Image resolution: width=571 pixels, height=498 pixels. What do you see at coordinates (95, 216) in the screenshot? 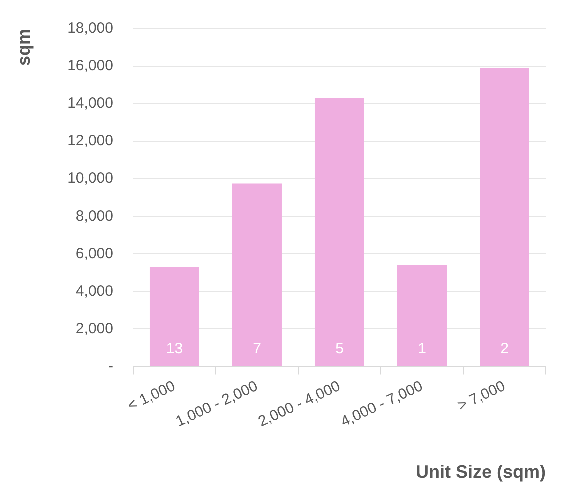
I see `y-tick-label: 8,000` at bounding box center [95, 216].